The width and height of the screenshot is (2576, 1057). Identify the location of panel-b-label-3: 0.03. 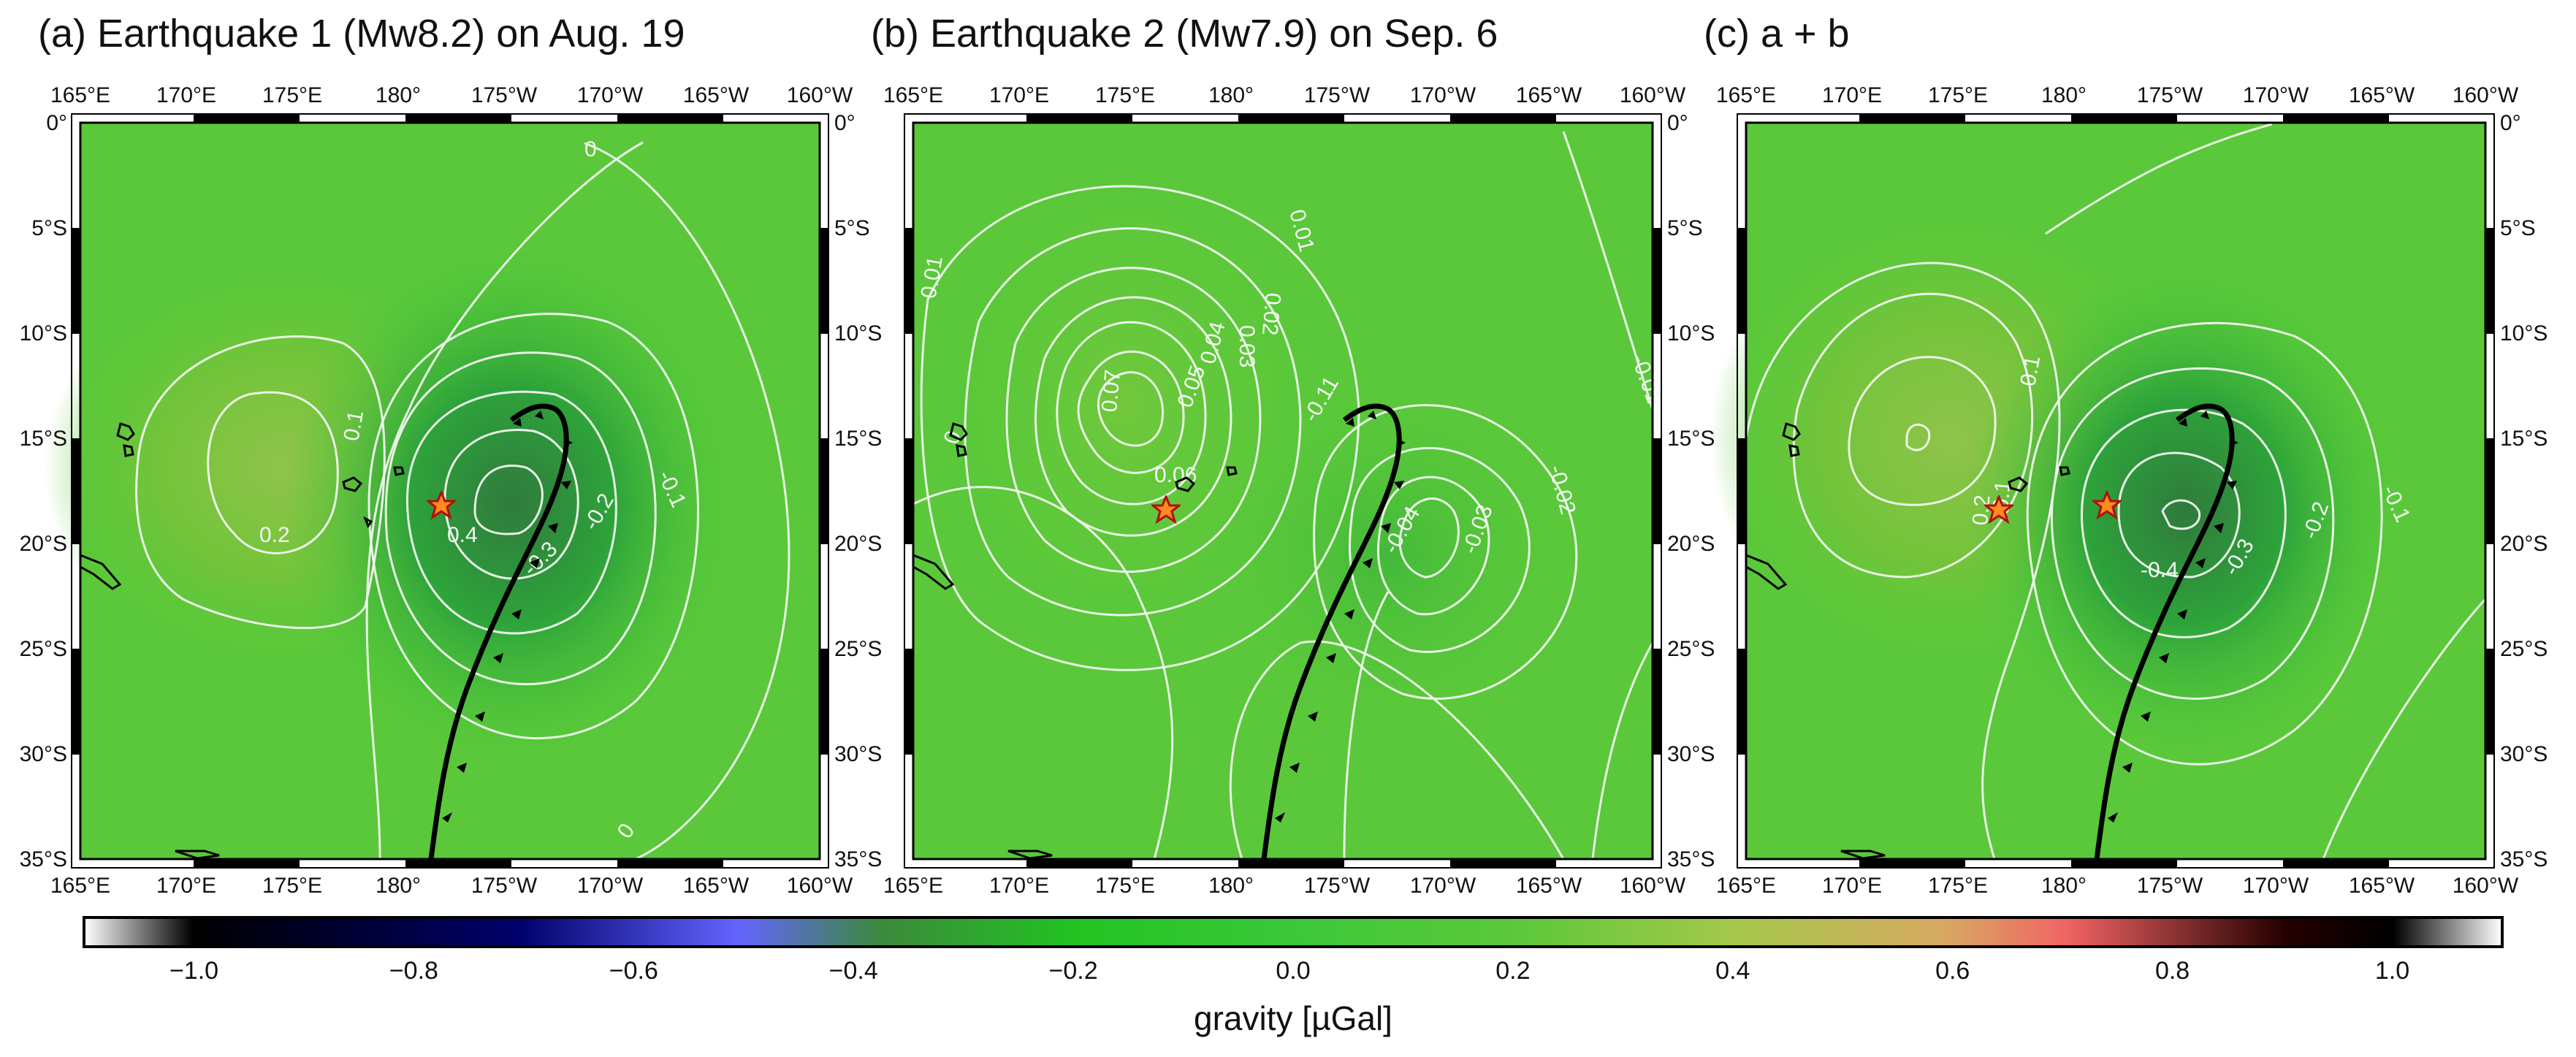
(1247, 346).